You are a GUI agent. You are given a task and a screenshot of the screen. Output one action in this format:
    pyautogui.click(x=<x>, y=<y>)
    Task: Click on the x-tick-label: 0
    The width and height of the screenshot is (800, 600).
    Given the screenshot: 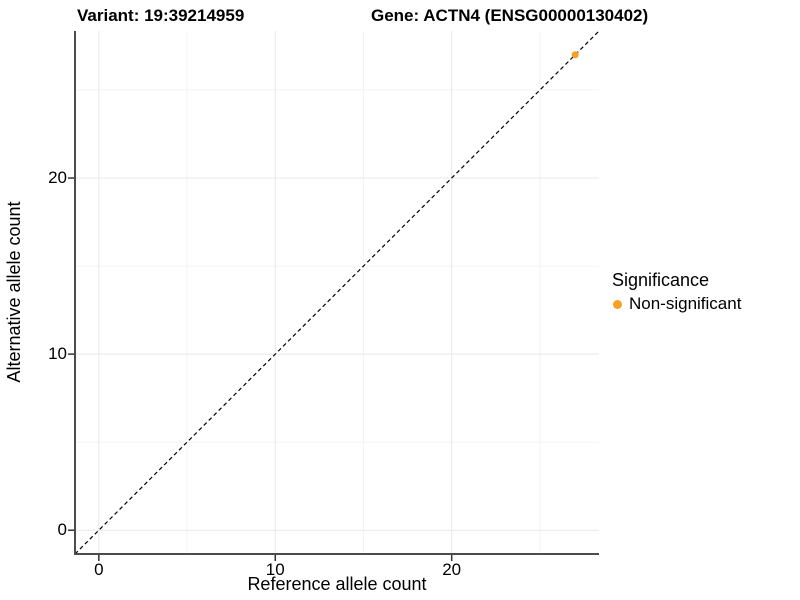 What is the action you would take?
    pyautogui.click(x=99, y=569)
    